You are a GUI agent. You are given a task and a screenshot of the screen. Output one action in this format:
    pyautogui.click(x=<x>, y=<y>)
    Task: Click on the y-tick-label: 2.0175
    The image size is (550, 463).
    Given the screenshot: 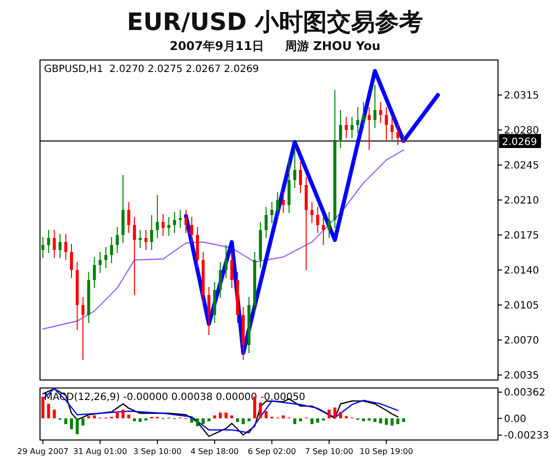 What is the action you would take?
    pyautogui.click(x=521, y=236)
    